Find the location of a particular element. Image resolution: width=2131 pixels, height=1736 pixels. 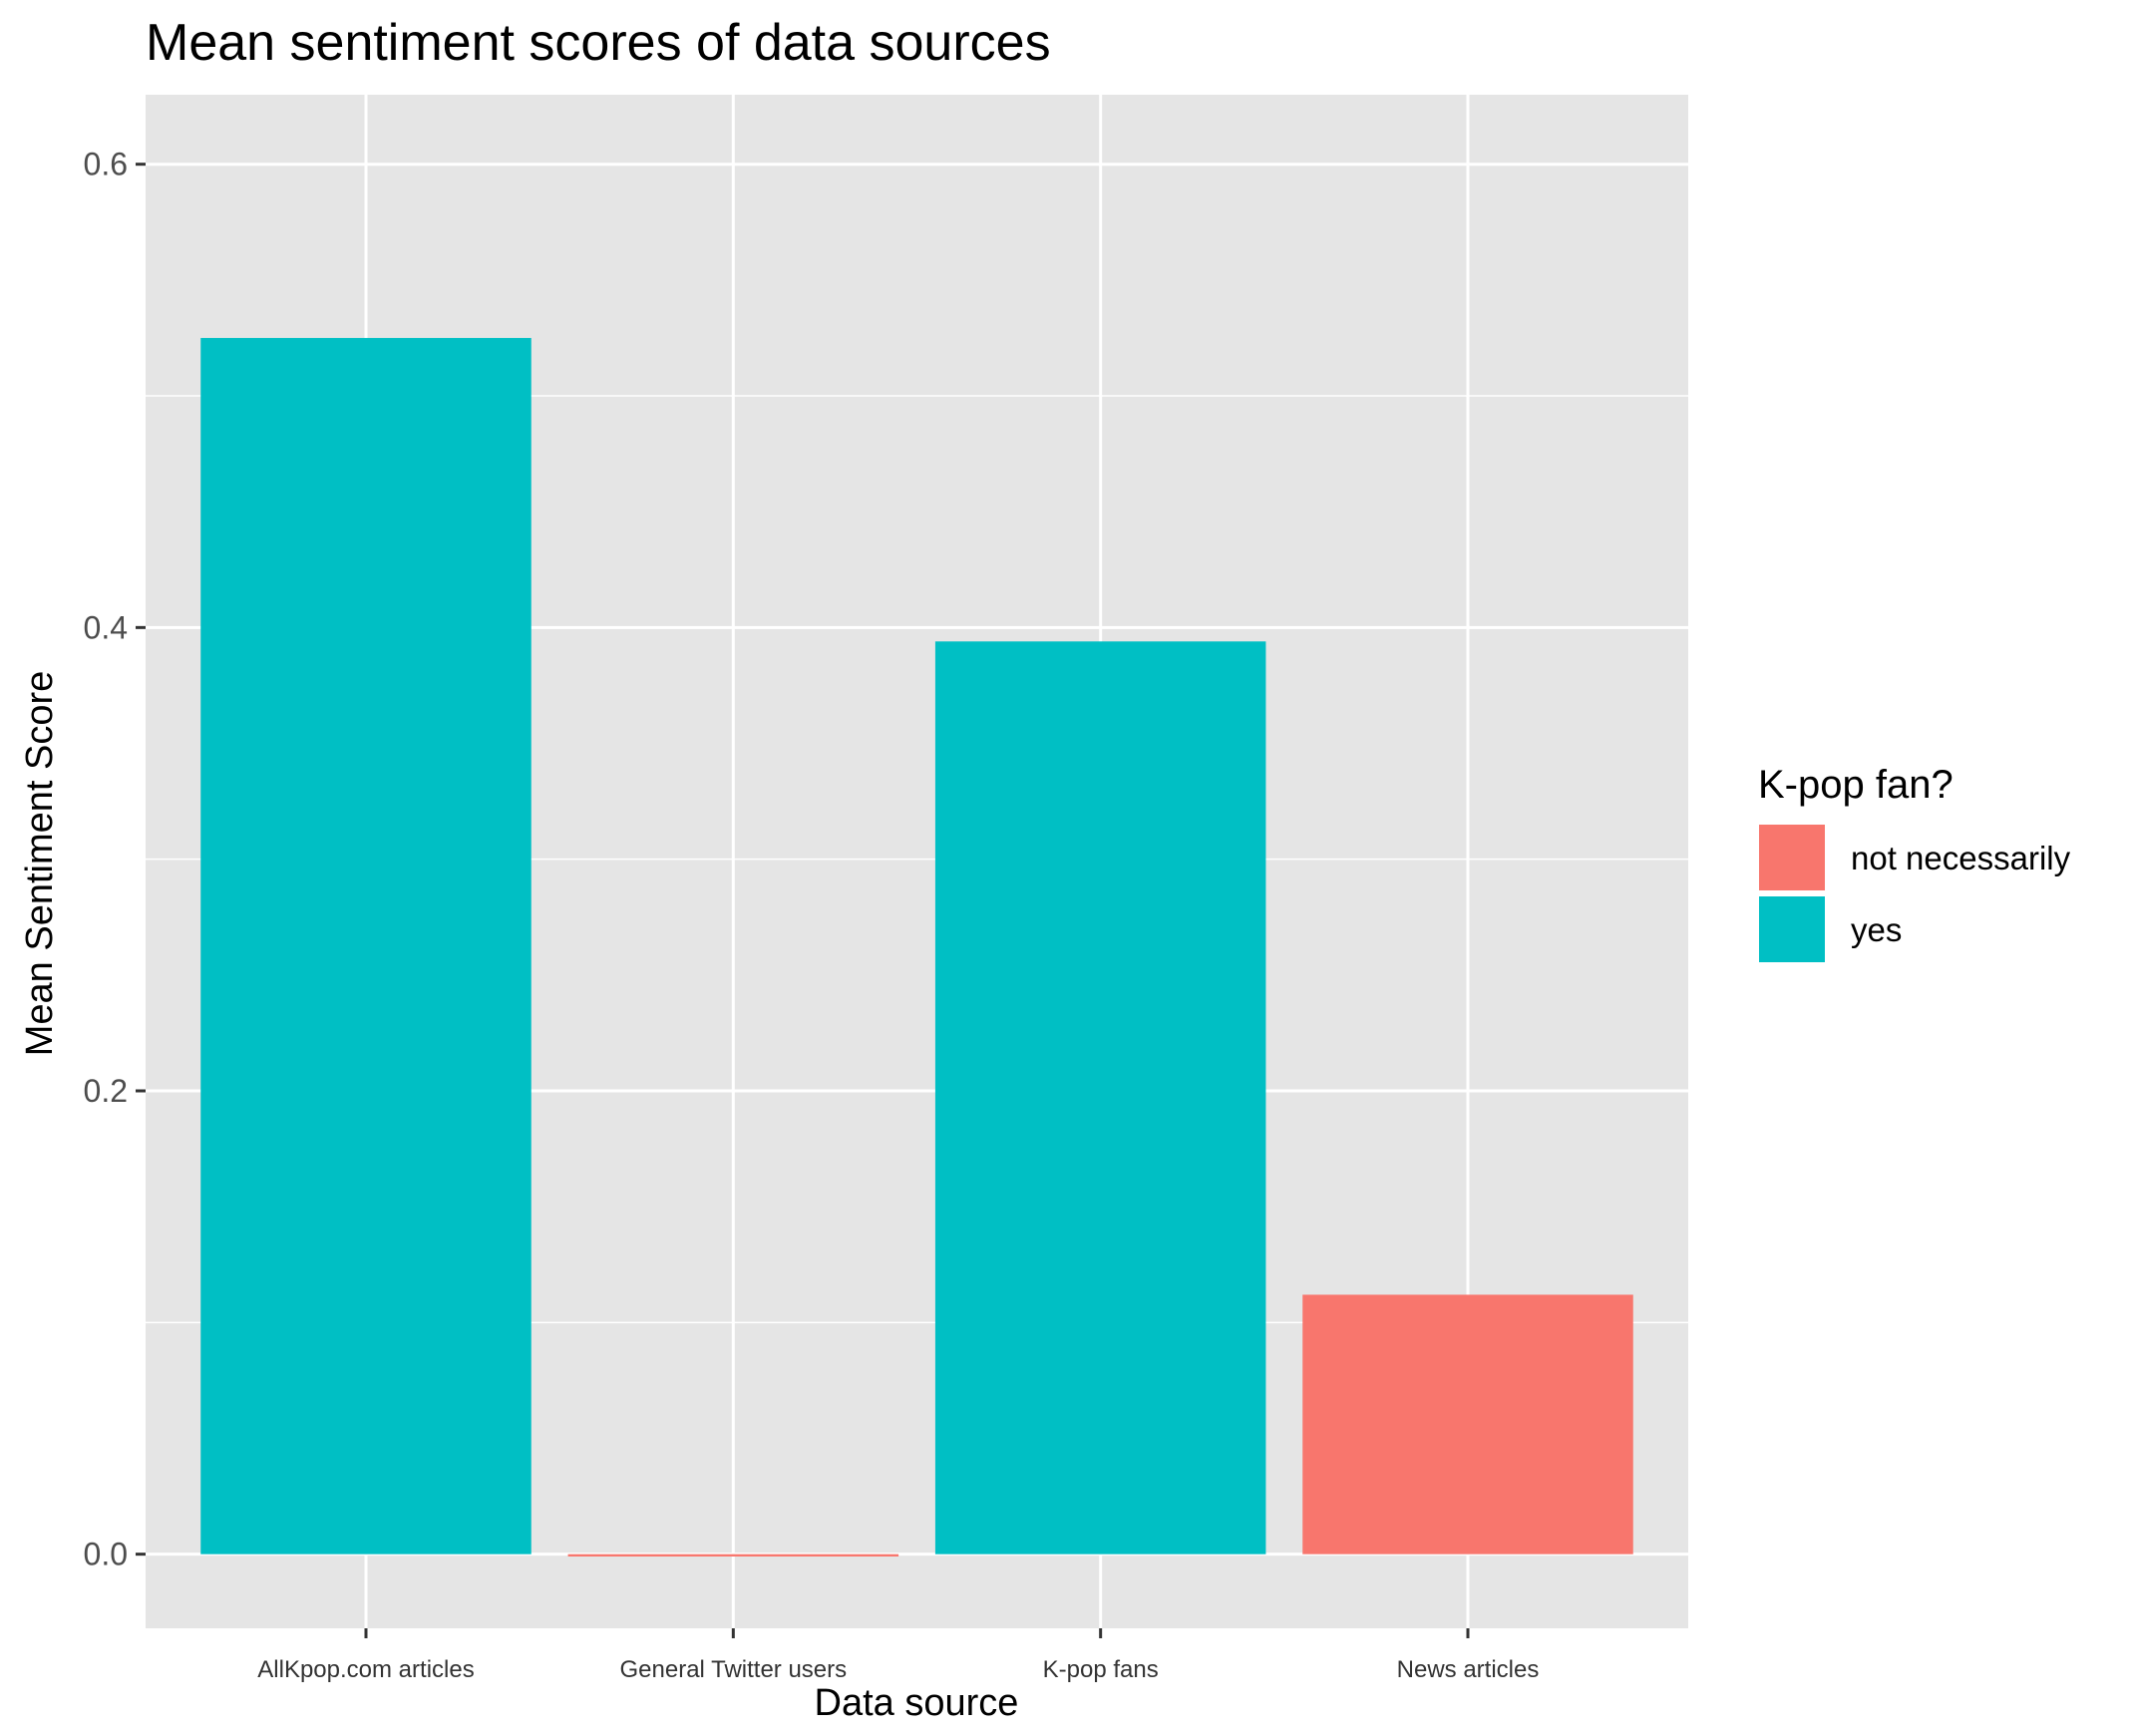

legend-title: K-pop fan? is located at coordinates (1855, 785).